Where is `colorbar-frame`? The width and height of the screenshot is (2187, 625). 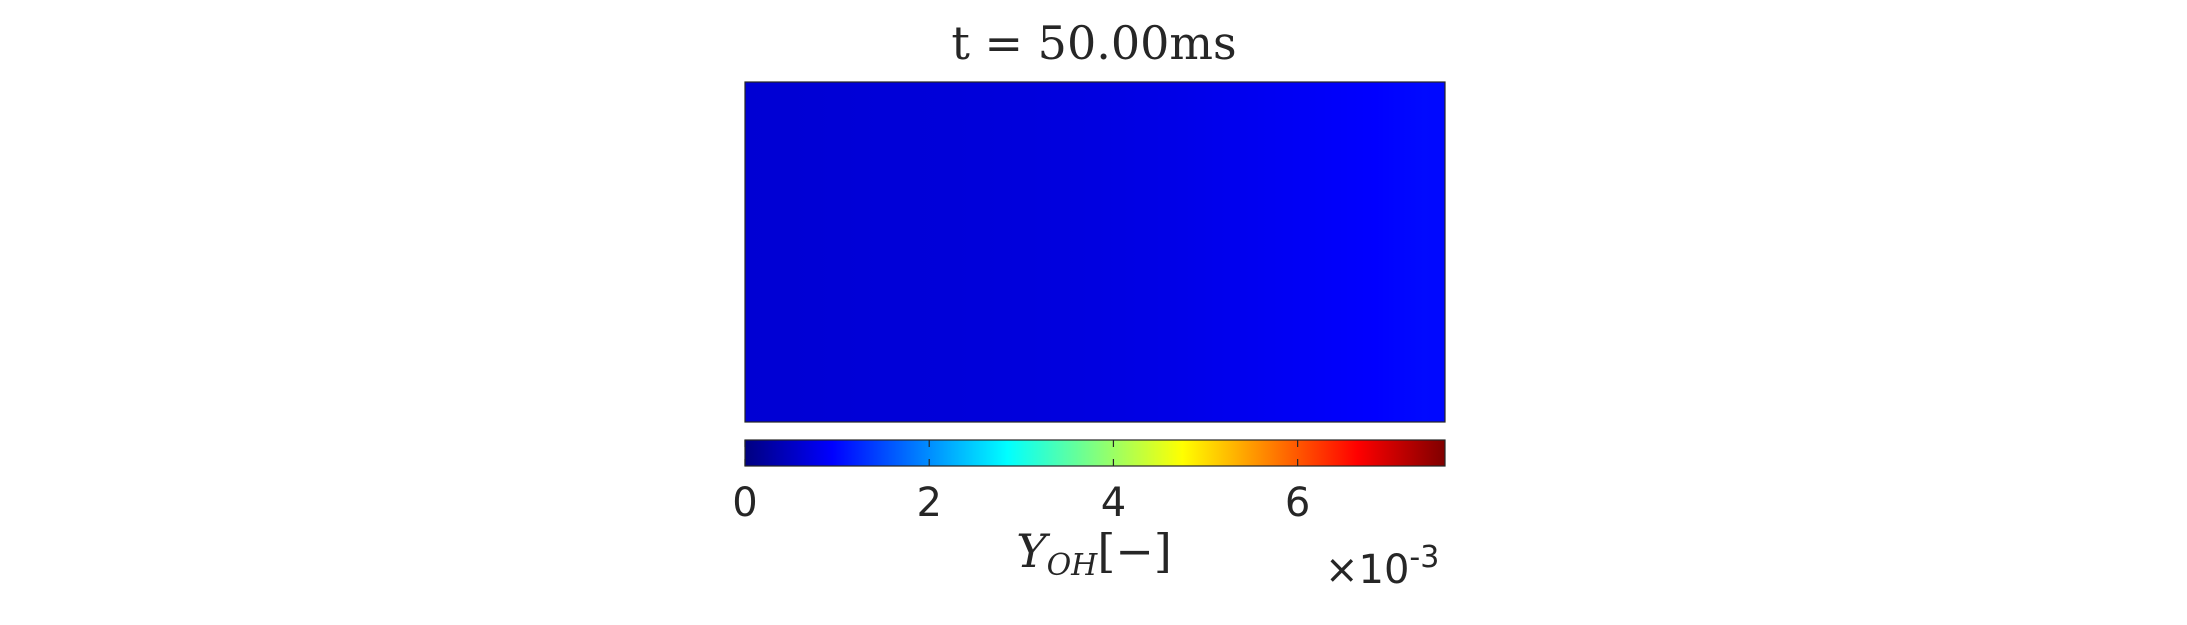 colorbar-frame is located at coordinates (1095, 453).